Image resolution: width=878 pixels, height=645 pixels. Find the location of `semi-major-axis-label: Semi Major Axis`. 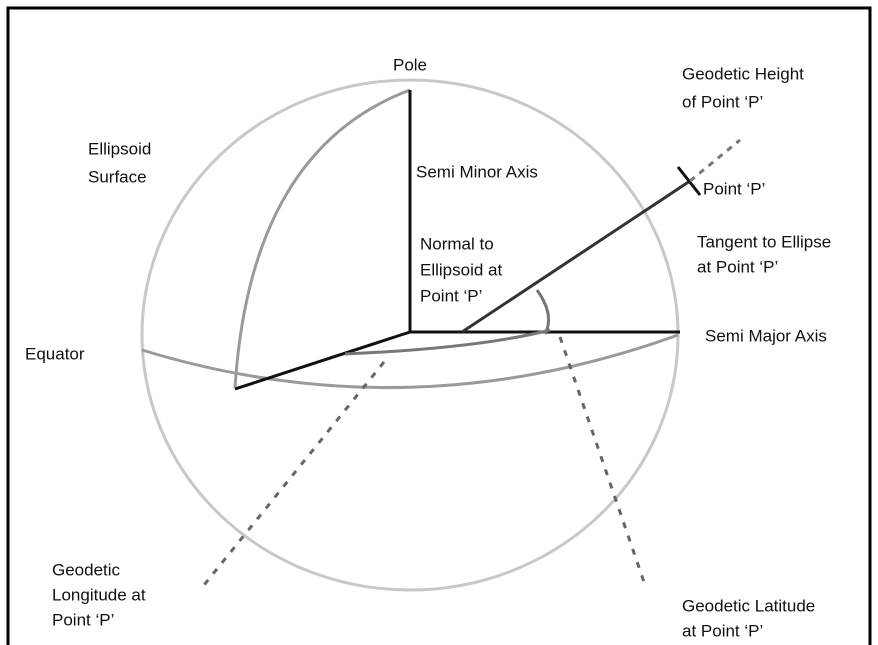

semi-major-axis-label: Semi Major Axis is located at coordinates (766, 335).